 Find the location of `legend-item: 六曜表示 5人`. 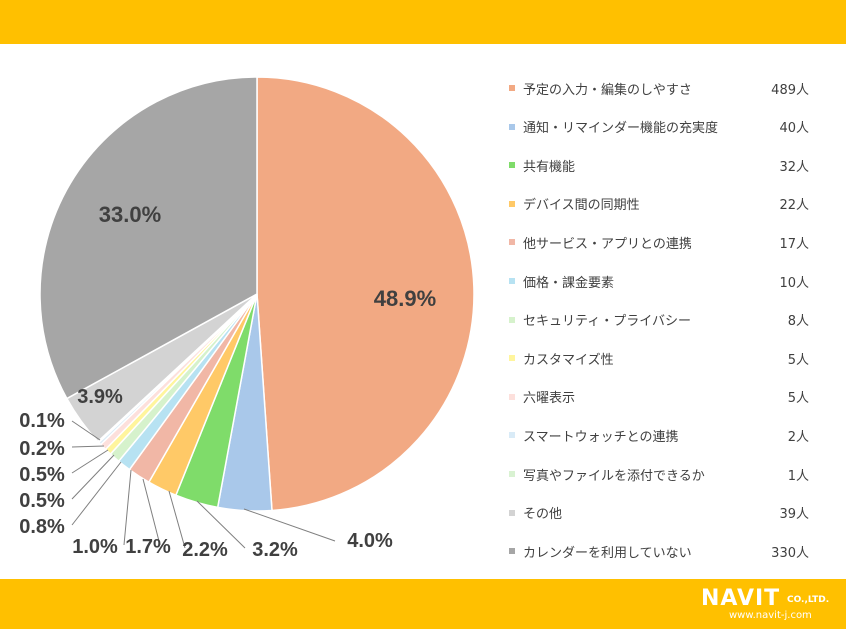

legend-item: 六曜表示 5人 is located at coordinates (659, 397).